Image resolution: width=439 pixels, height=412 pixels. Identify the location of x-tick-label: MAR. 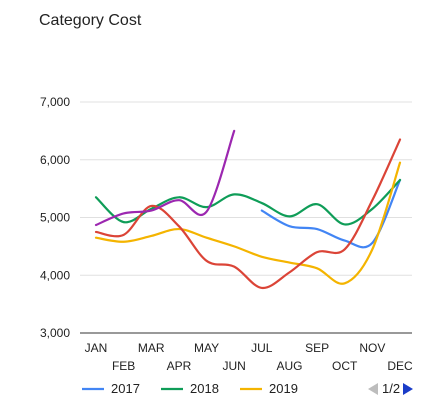
(151, 348).